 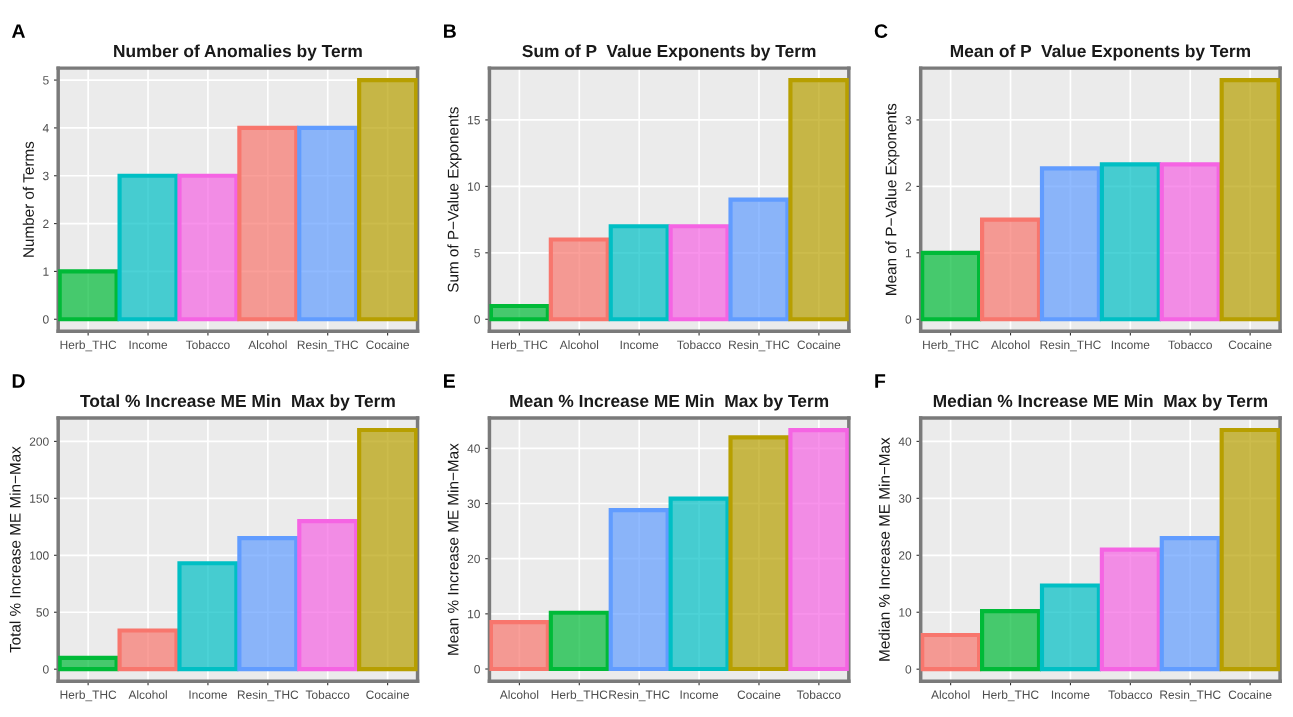 I want to click on y-tick-label: 200, so click(x=39, y=441).